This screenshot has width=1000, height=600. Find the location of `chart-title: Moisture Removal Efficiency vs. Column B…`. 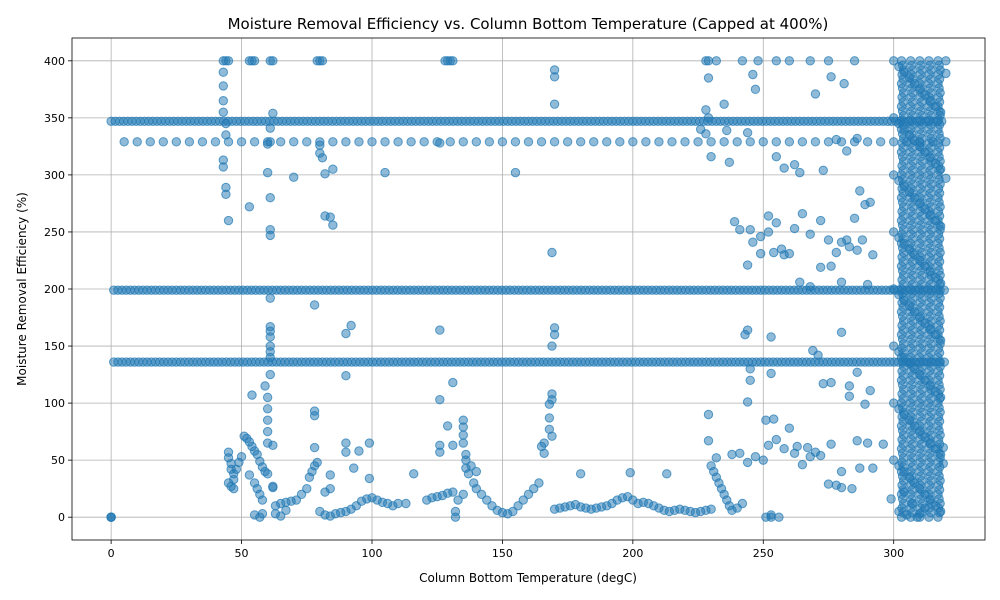

chart-title: Moisture Removal Efficiency vs. Column B… is located at coordinates (528, 24).